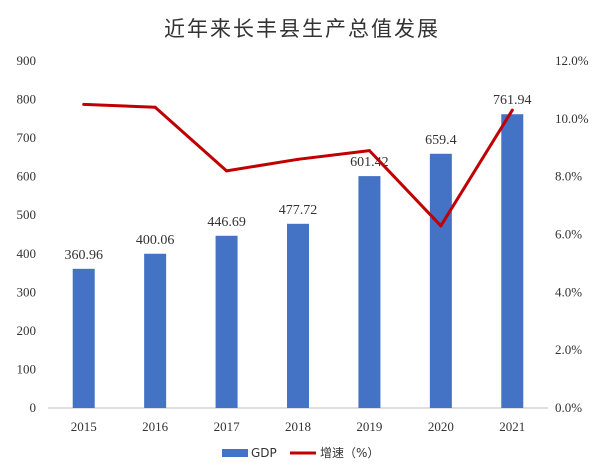  What do you see at coordinates (568, 234) in the screenshot?
I see `right-axis-tick-label: 6.0%` at bounding box center [568, 234].